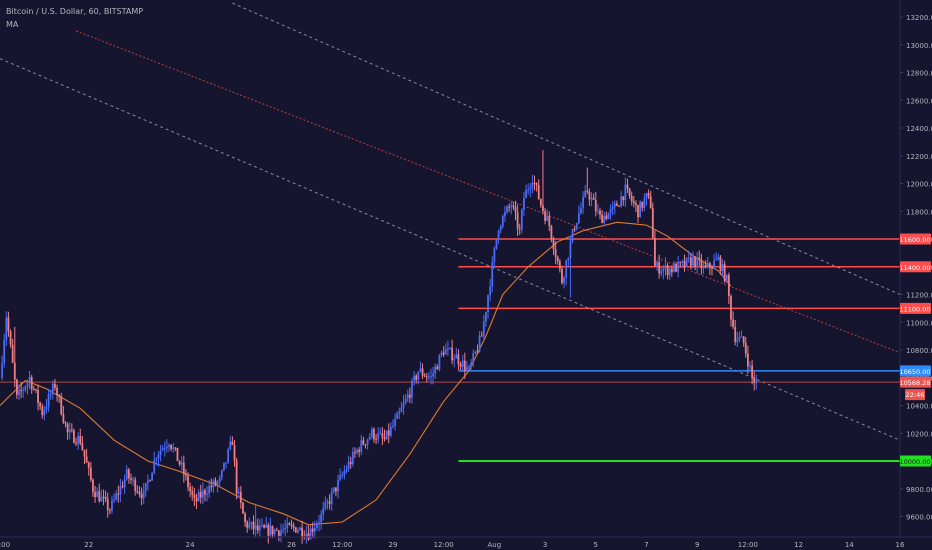 The image size is (932, 550). Describe the element at coordinates (919, 46) in the screenshot. I see `y-tick-label: 13000.00` at that location.